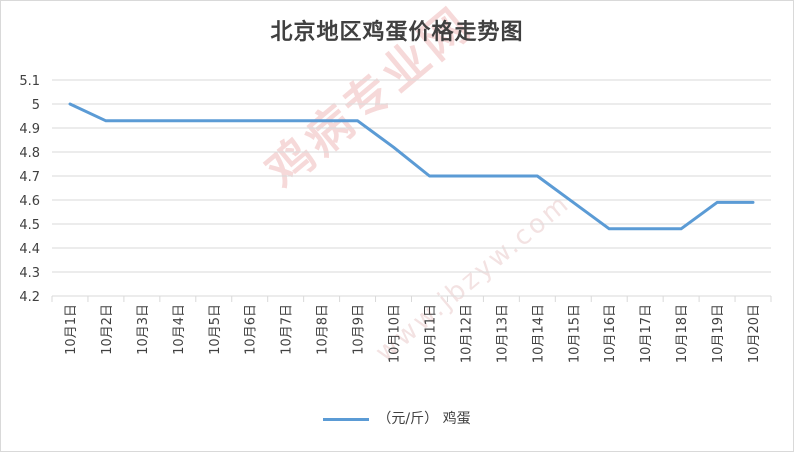  I want to click on y-tick-label: 5.1, so click(29, 81).